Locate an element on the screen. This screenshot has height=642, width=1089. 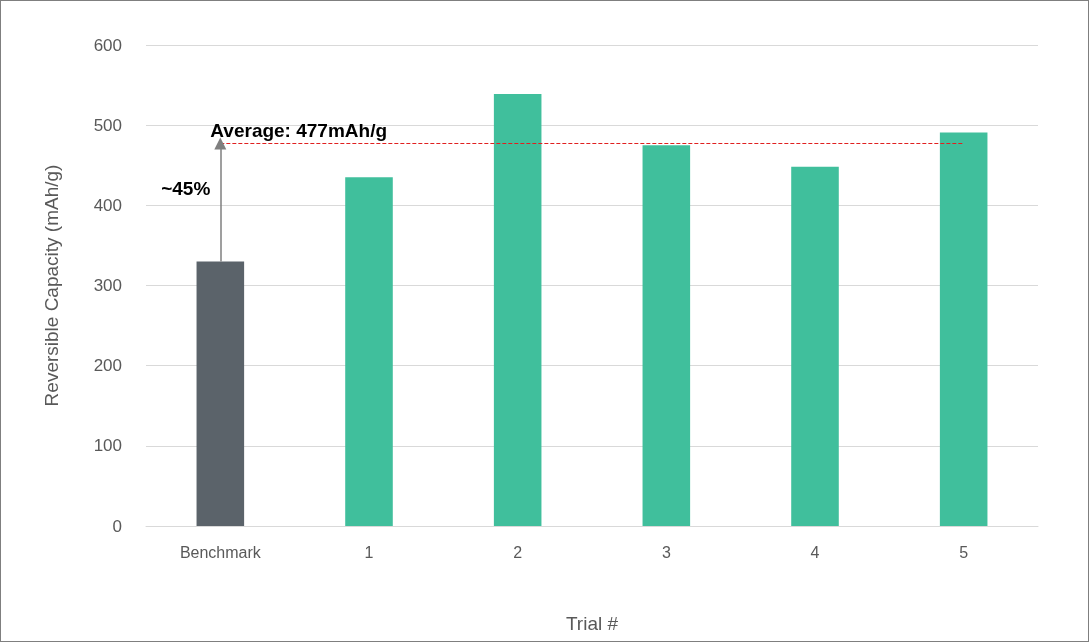
y-tick-label: 500 is located at coordinates (107, 125).